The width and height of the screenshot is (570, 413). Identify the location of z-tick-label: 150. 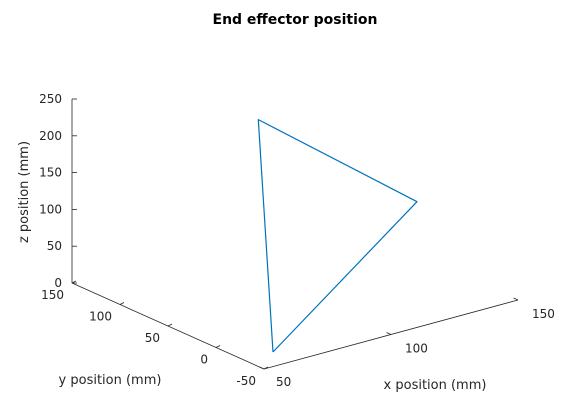
(50, 173).